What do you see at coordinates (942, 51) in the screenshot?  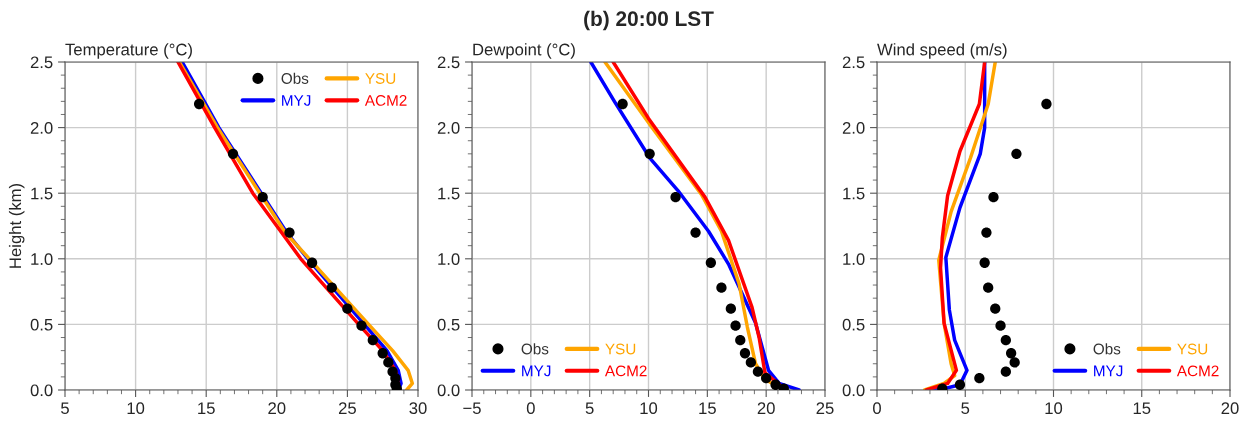 I see `x-axis-title: Wind speed (m/s)` at bounding box center [942, 51].